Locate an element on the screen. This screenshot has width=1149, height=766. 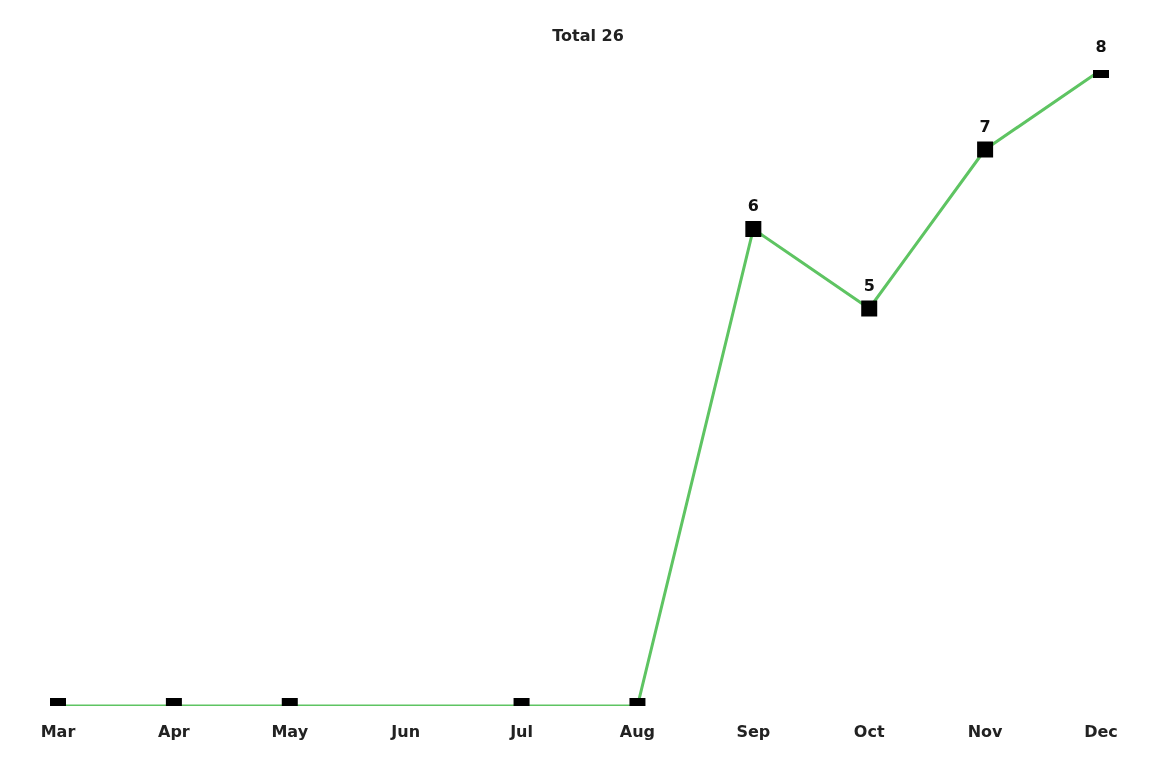
data-label: 8 is located at coordinates (1101, 46).